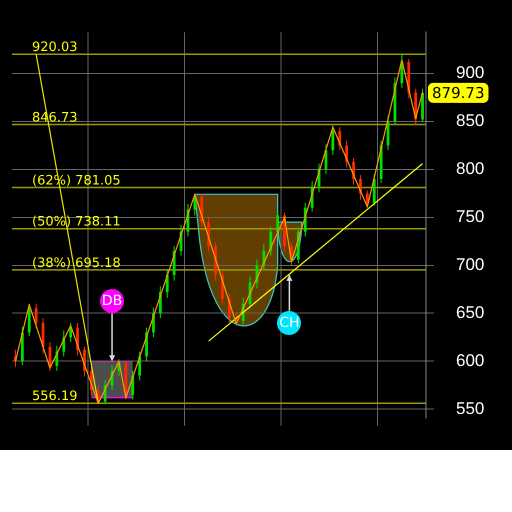 The height and width of the screenshot is (512, 512). I want to click on y-tick-label: 650, so click(470, 312).